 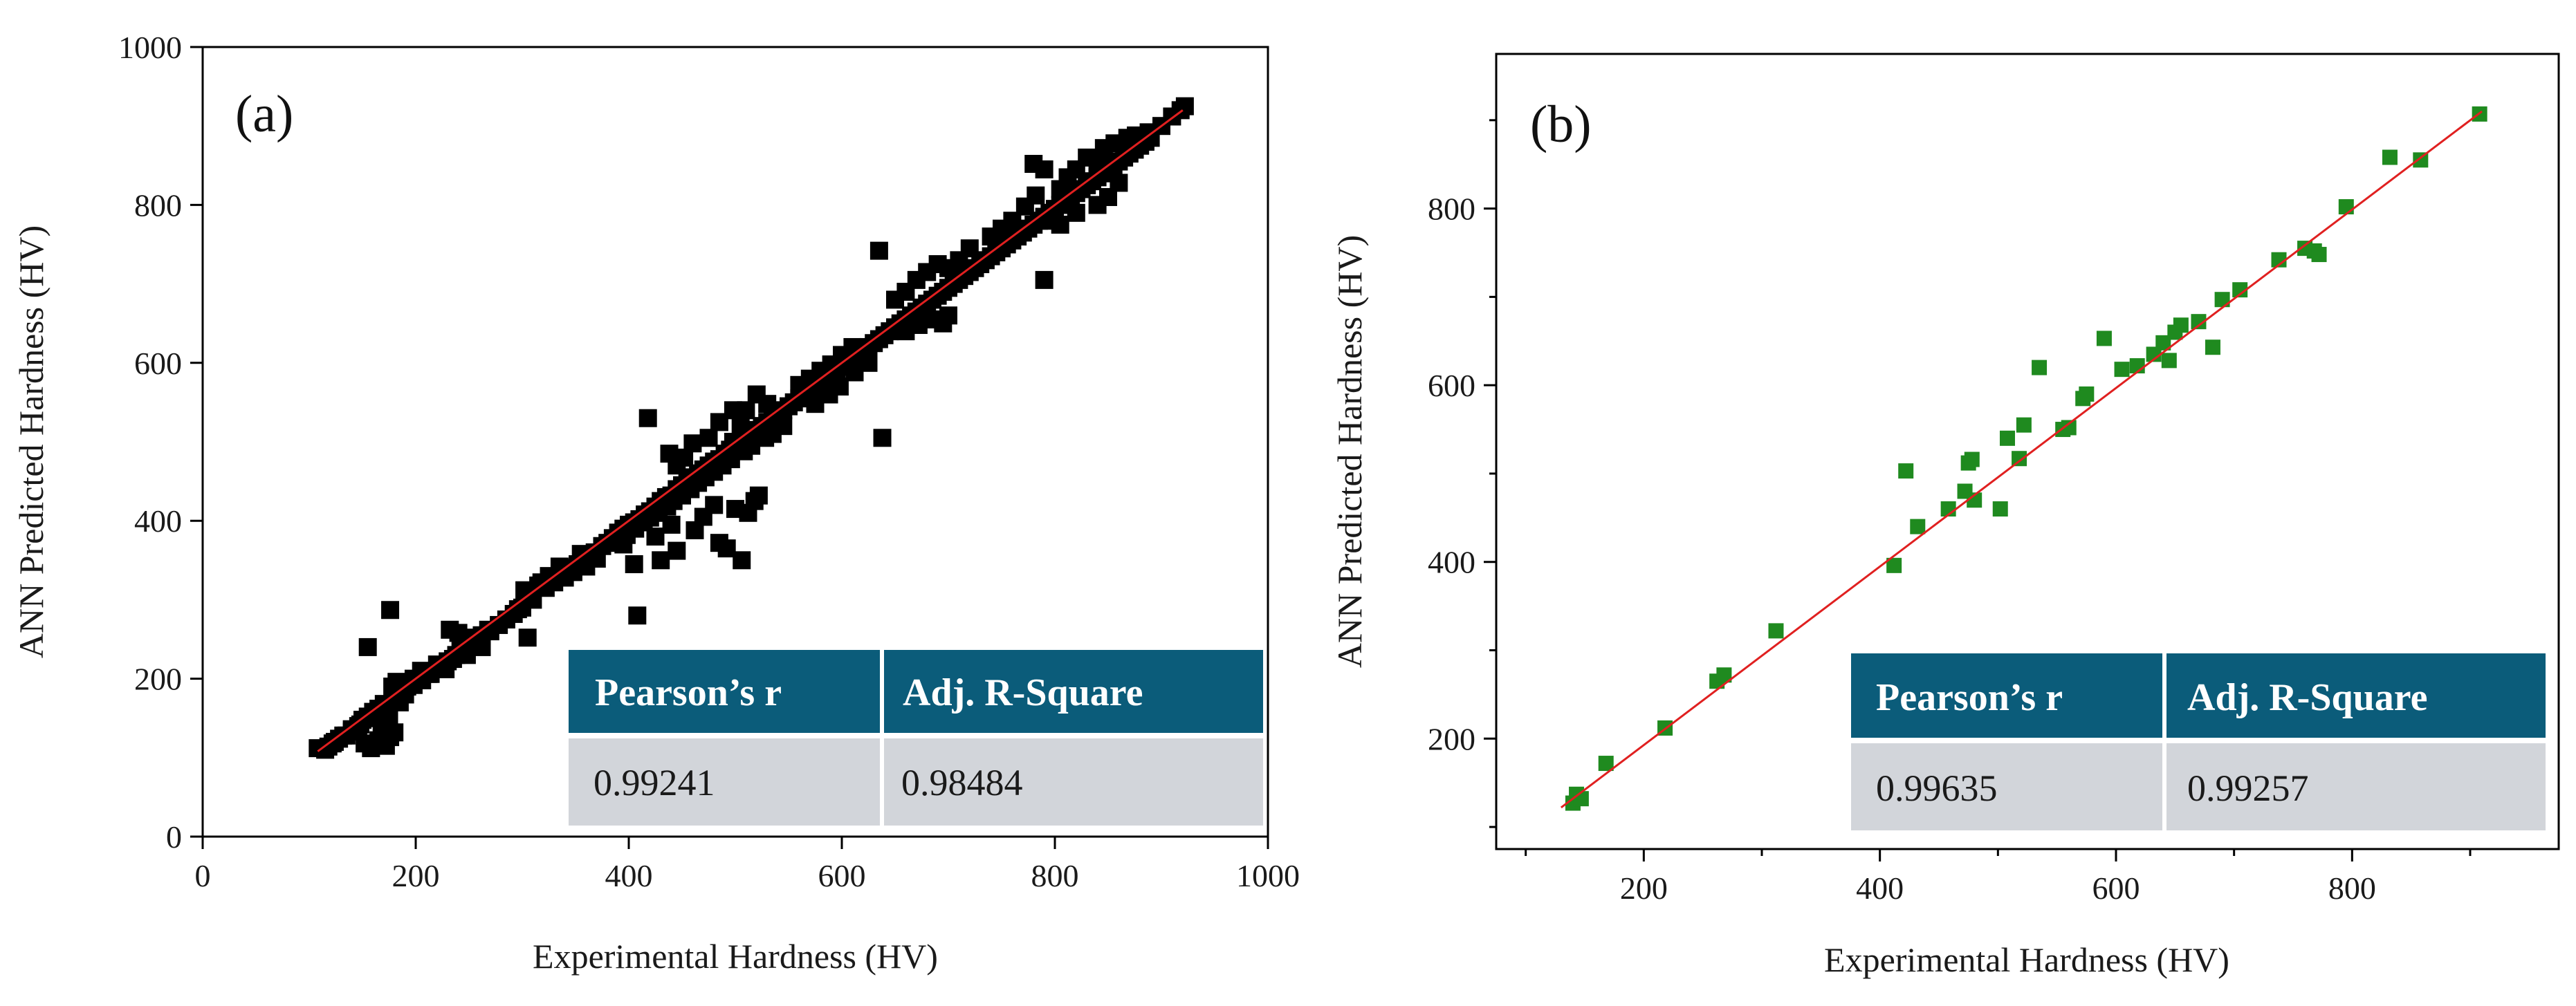 What do you see at coordinates (203, 875) in the screenshot?
I see `panel-a-x-tick-label-0: 0` at bounding box center [203, 875].